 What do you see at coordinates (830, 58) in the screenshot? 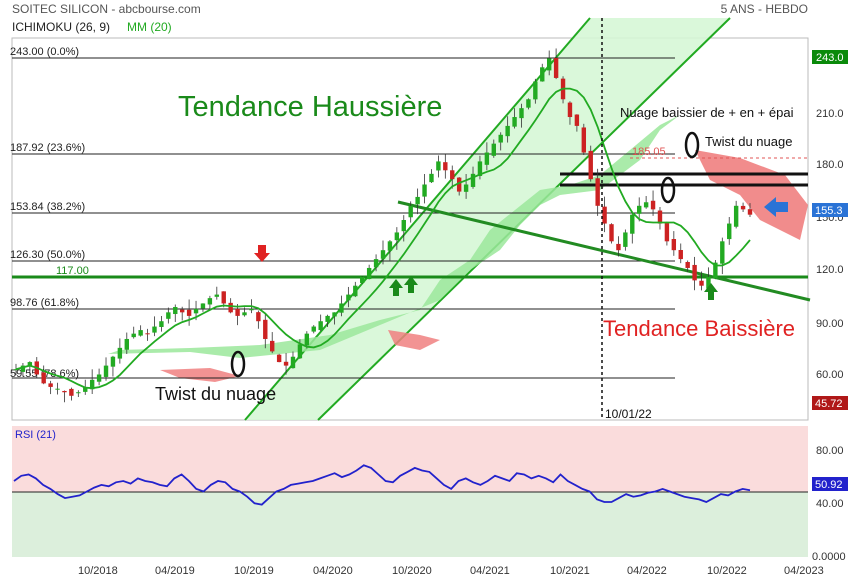
I see `y-tick-243: 243.0` at bounding box center [830, 58].